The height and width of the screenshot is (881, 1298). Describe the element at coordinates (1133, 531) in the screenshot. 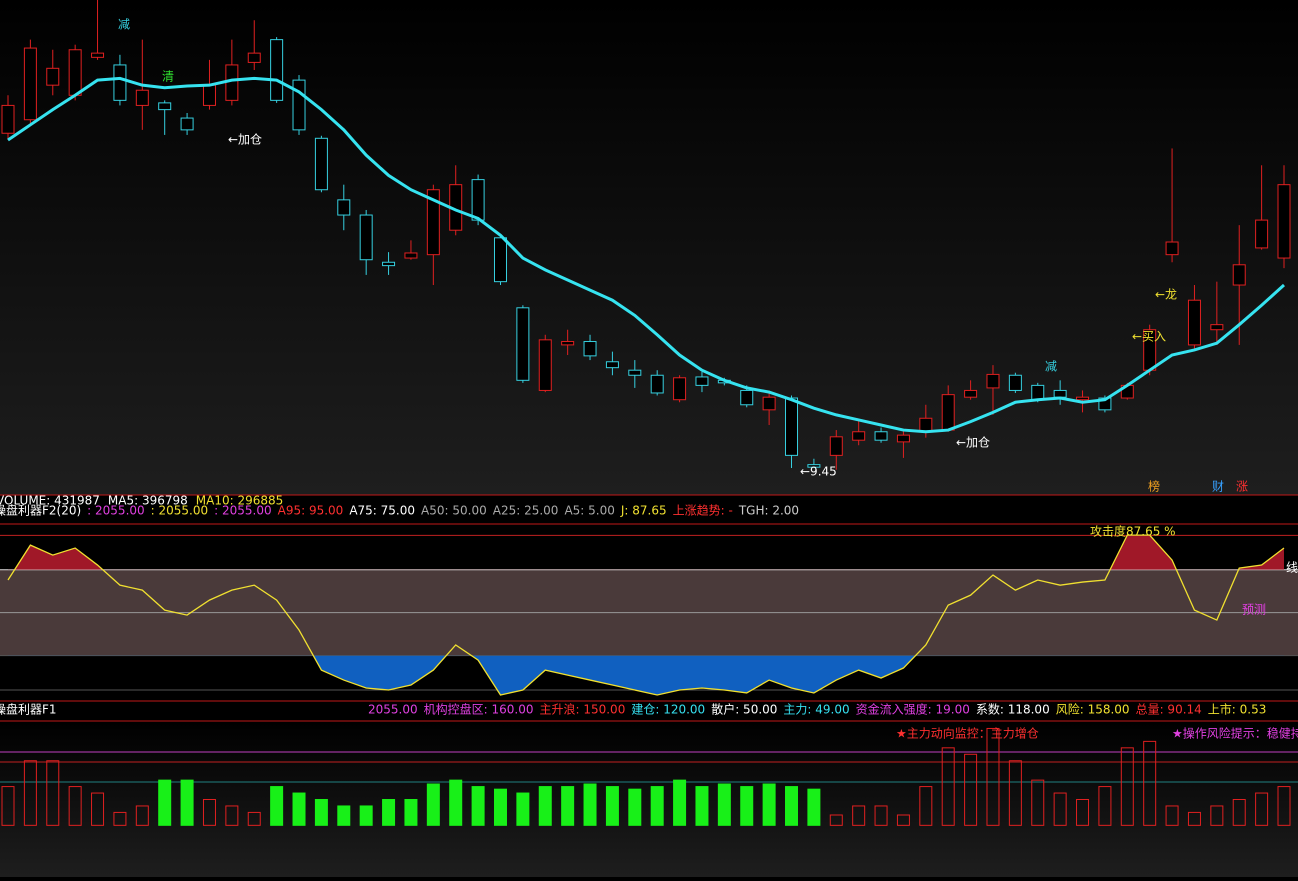

I see `f2-annotation: 攻击度87.65 %` at that location.